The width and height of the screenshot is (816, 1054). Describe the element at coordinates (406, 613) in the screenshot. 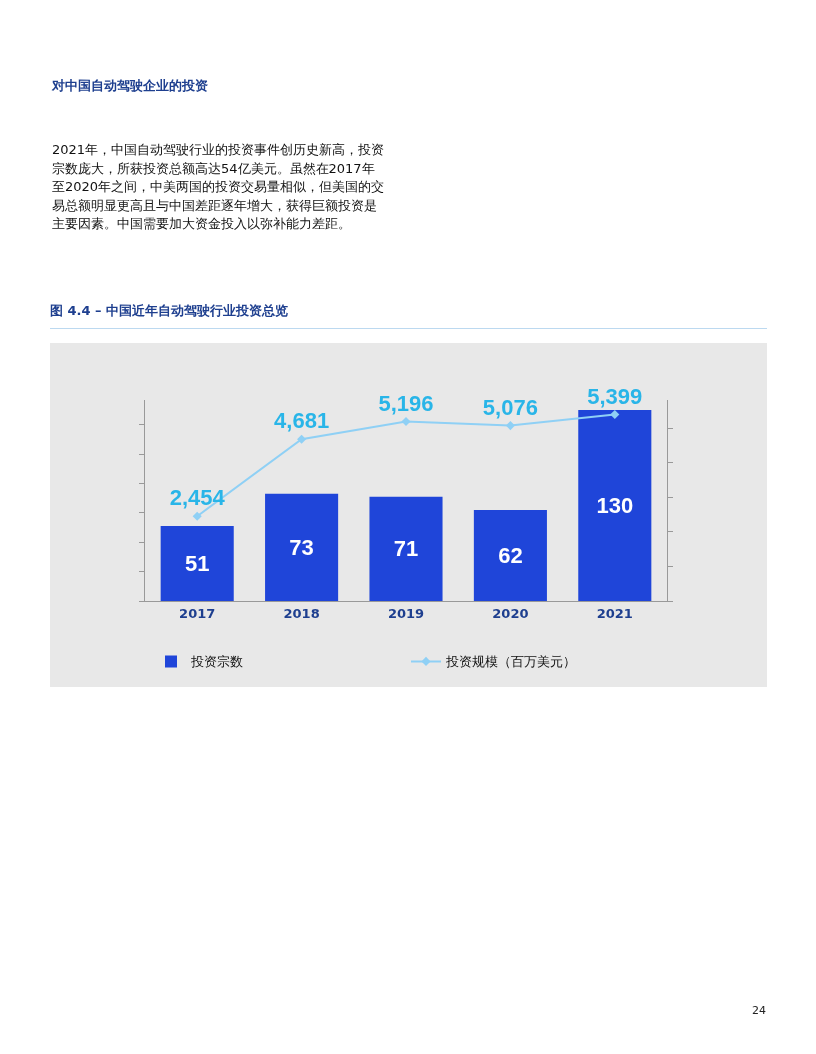

I see `x-tick-label: 2019` at that location.